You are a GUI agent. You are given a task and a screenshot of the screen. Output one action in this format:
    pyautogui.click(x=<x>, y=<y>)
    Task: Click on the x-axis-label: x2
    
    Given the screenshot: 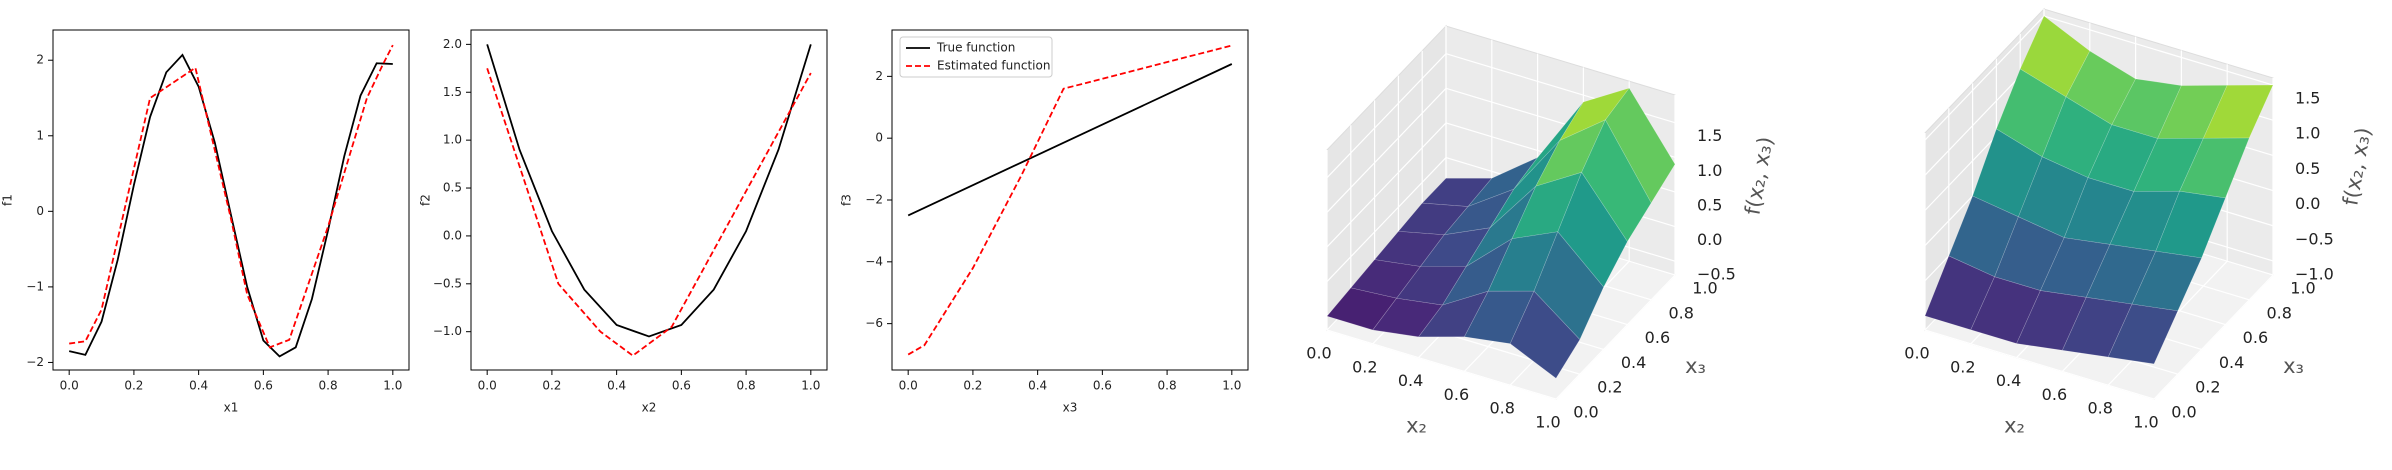 What is the action you would take?
    pyautogui.click(x=649, y=408)
    